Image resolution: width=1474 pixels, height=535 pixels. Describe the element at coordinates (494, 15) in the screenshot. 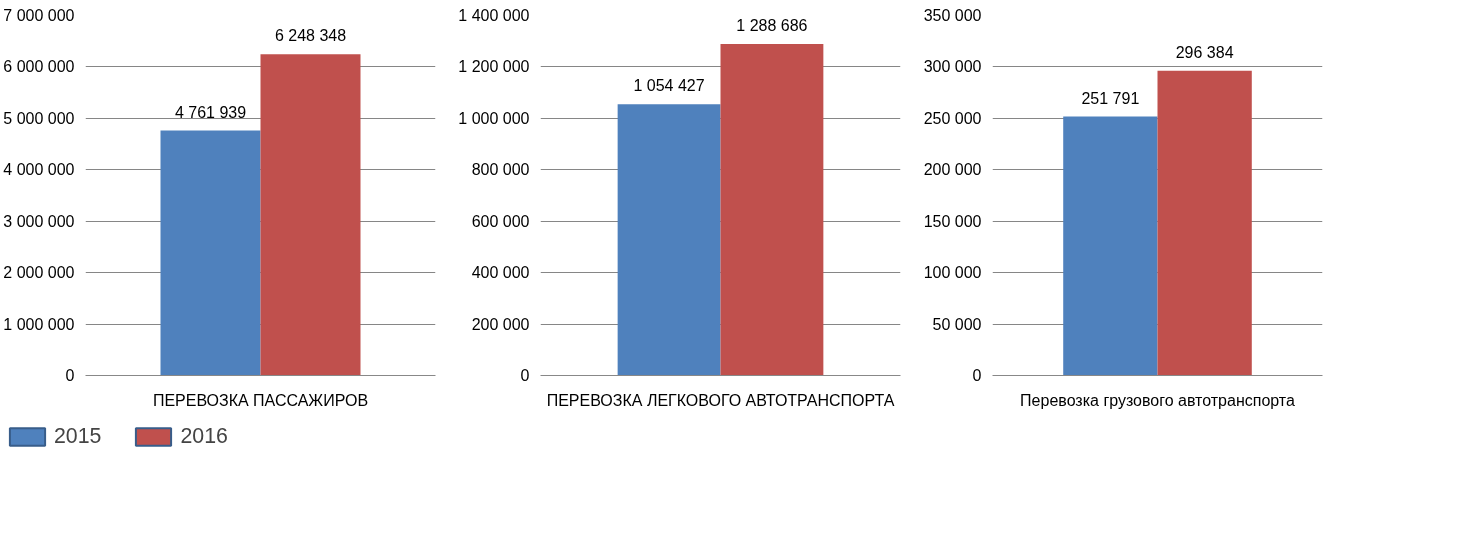

I see `y-tick-label: 1 400 000` at that location.